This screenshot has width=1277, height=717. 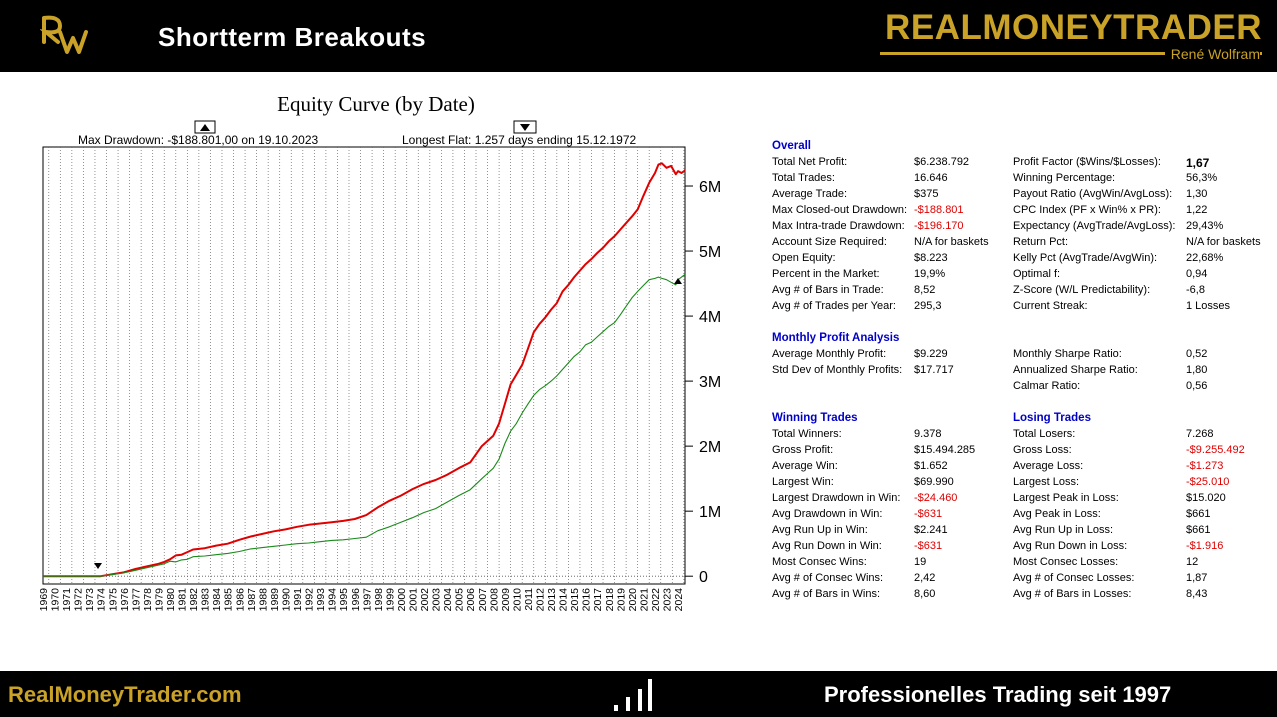 What do you see at coordinates (564, 600) in the screenshot?
I see `x-tick-label: 2014` at bounding box center [564, 600].